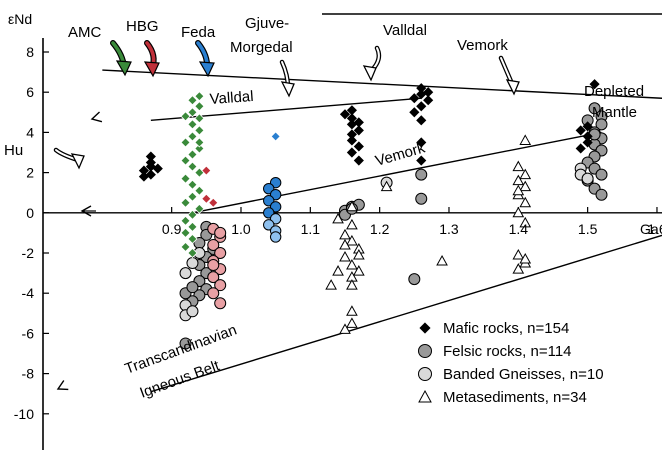  Describe the element at coordinates (287, 89) in the screenshot. I see `gjuve-morgedal-arrow-head` at that location.